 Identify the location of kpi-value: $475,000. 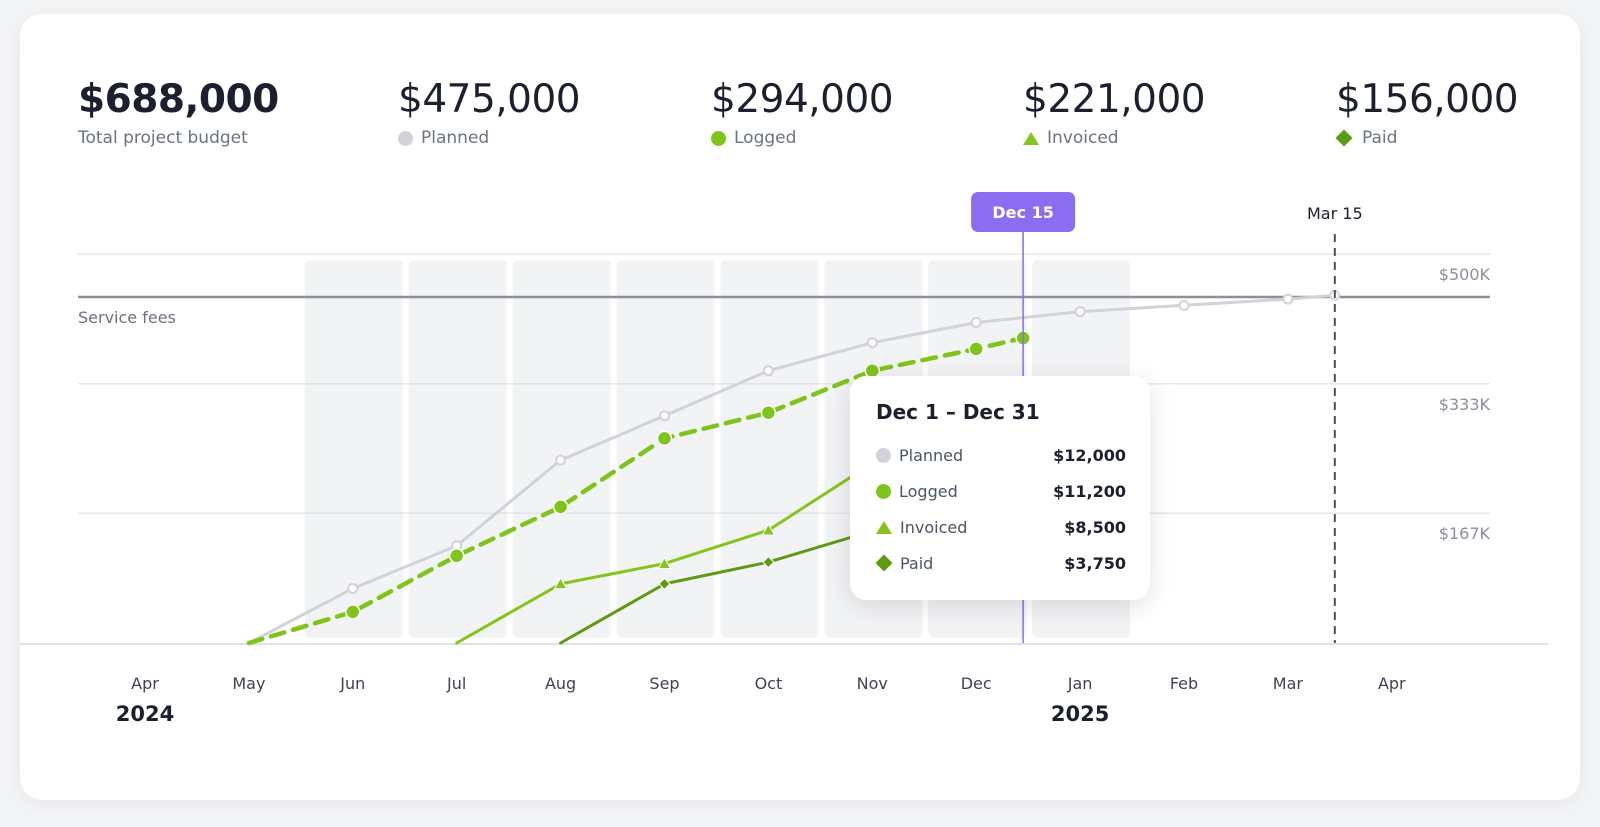
(489, 99).